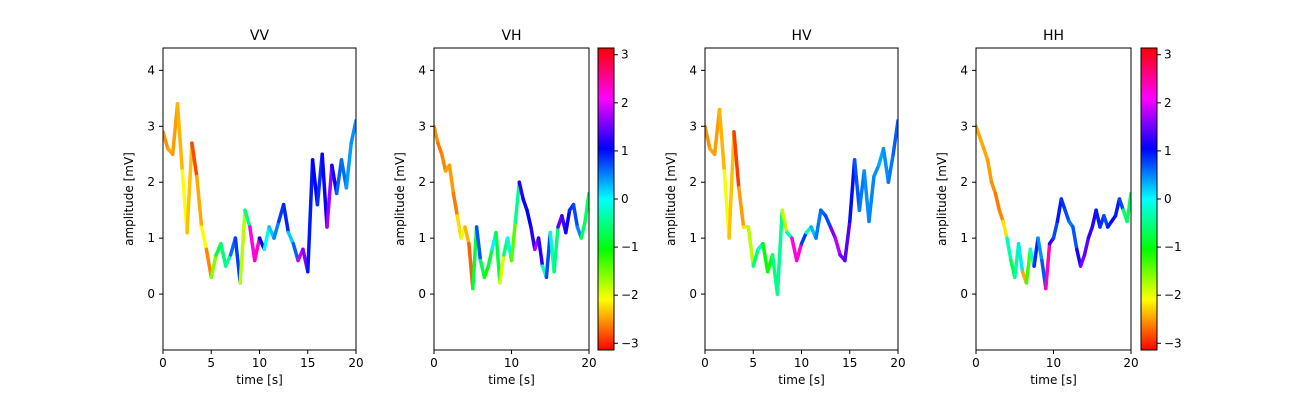  Describe the element at coordinates (1173, 295) in the screenshot. I see `colorbar-tick-label: −2` at that location.